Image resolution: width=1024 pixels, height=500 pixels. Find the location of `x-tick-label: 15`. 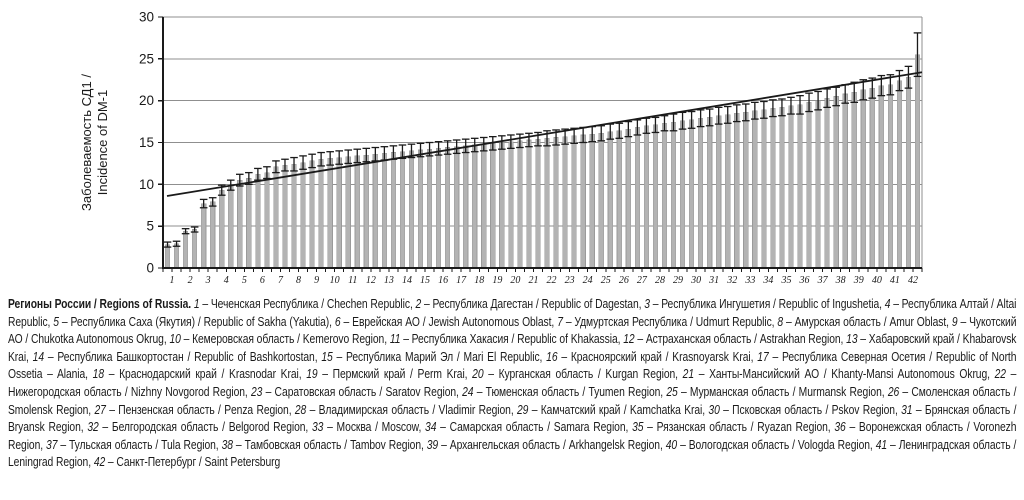

x-tick-label: 15 is located at coordinates (425, 280).